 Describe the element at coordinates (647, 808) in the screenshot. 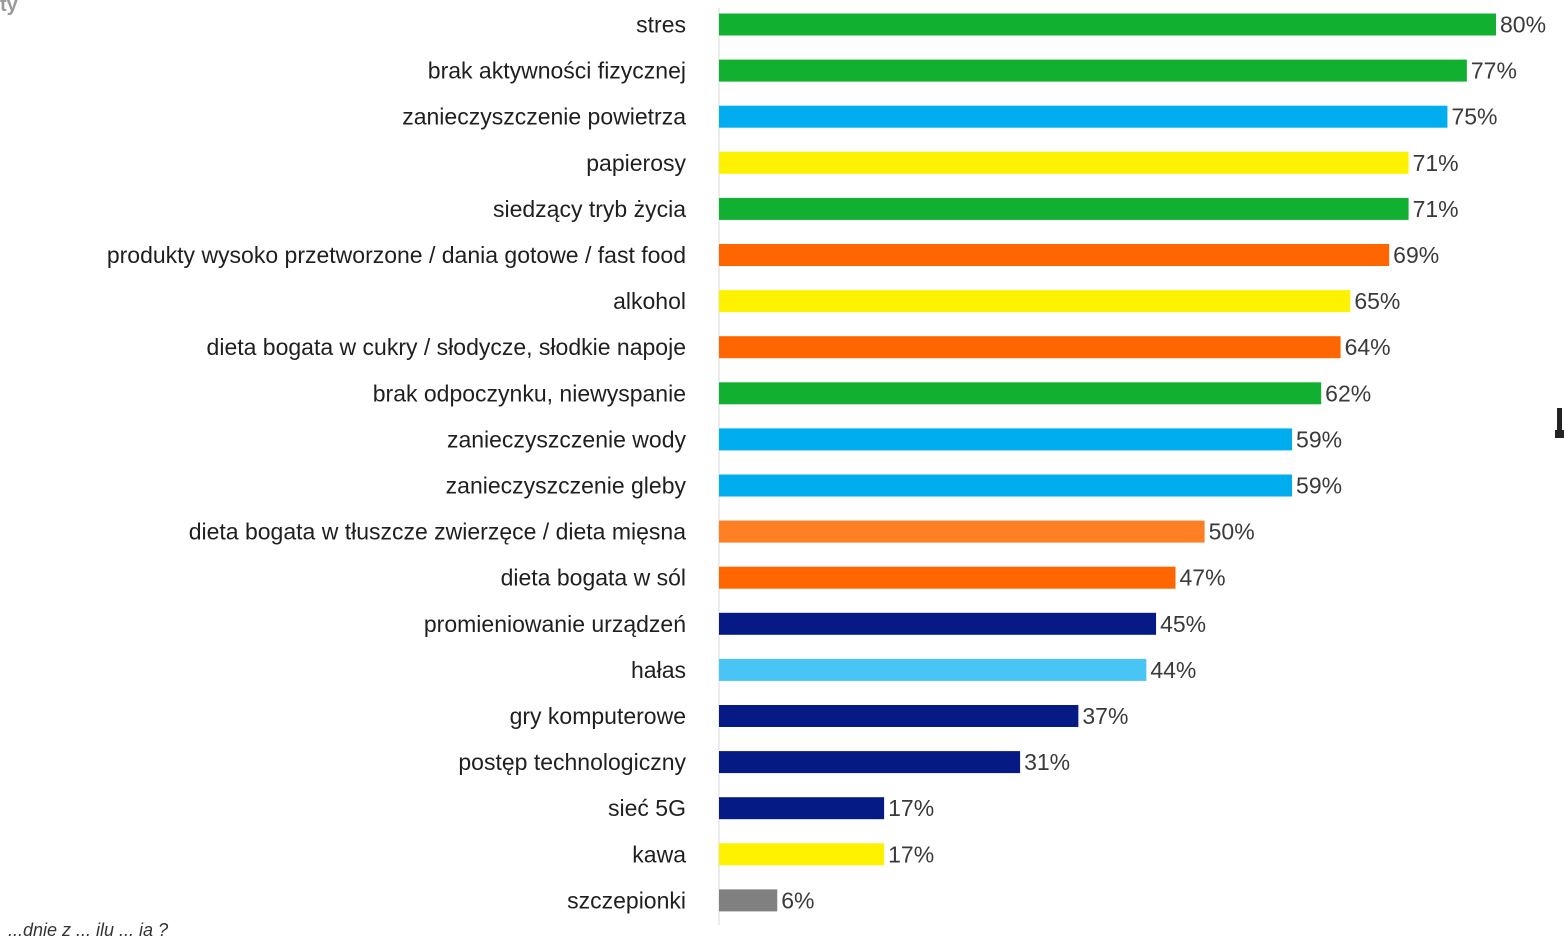

I see `category-label: sieć 5G` at that location.